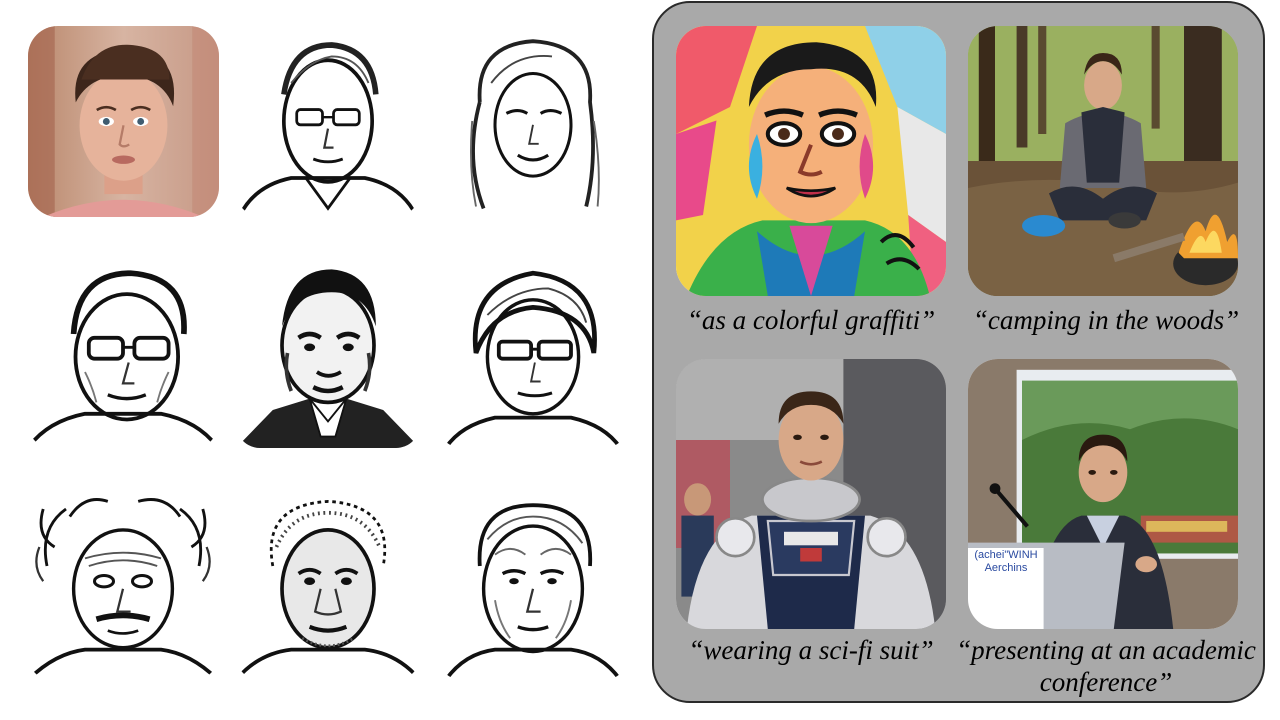  I want to click on portrait-photo-icon, so click(123, 121).